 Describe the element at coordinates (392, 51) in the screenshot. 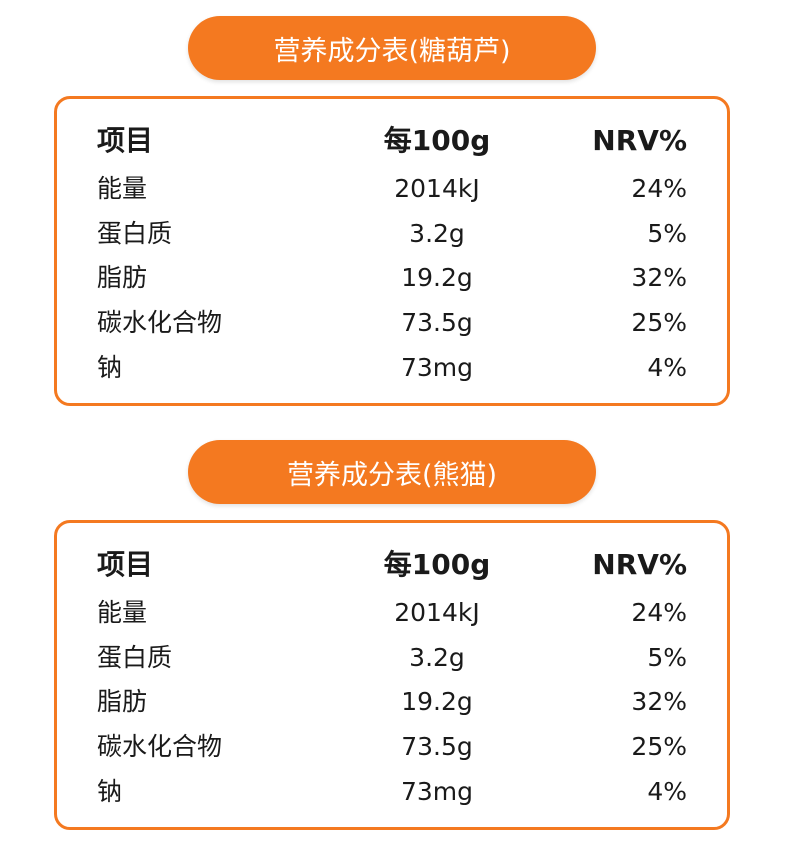

I see `table-title-text: 营养成分表(糖葫芦)` at that location.